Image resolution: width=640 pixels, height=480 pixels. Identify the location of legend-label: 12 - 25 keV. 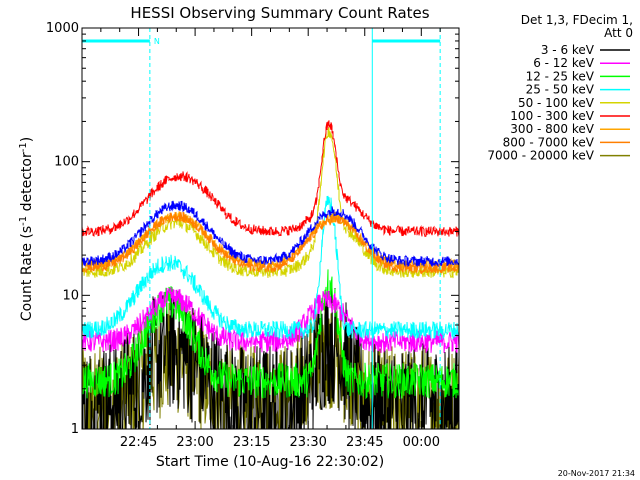
(560, 76).